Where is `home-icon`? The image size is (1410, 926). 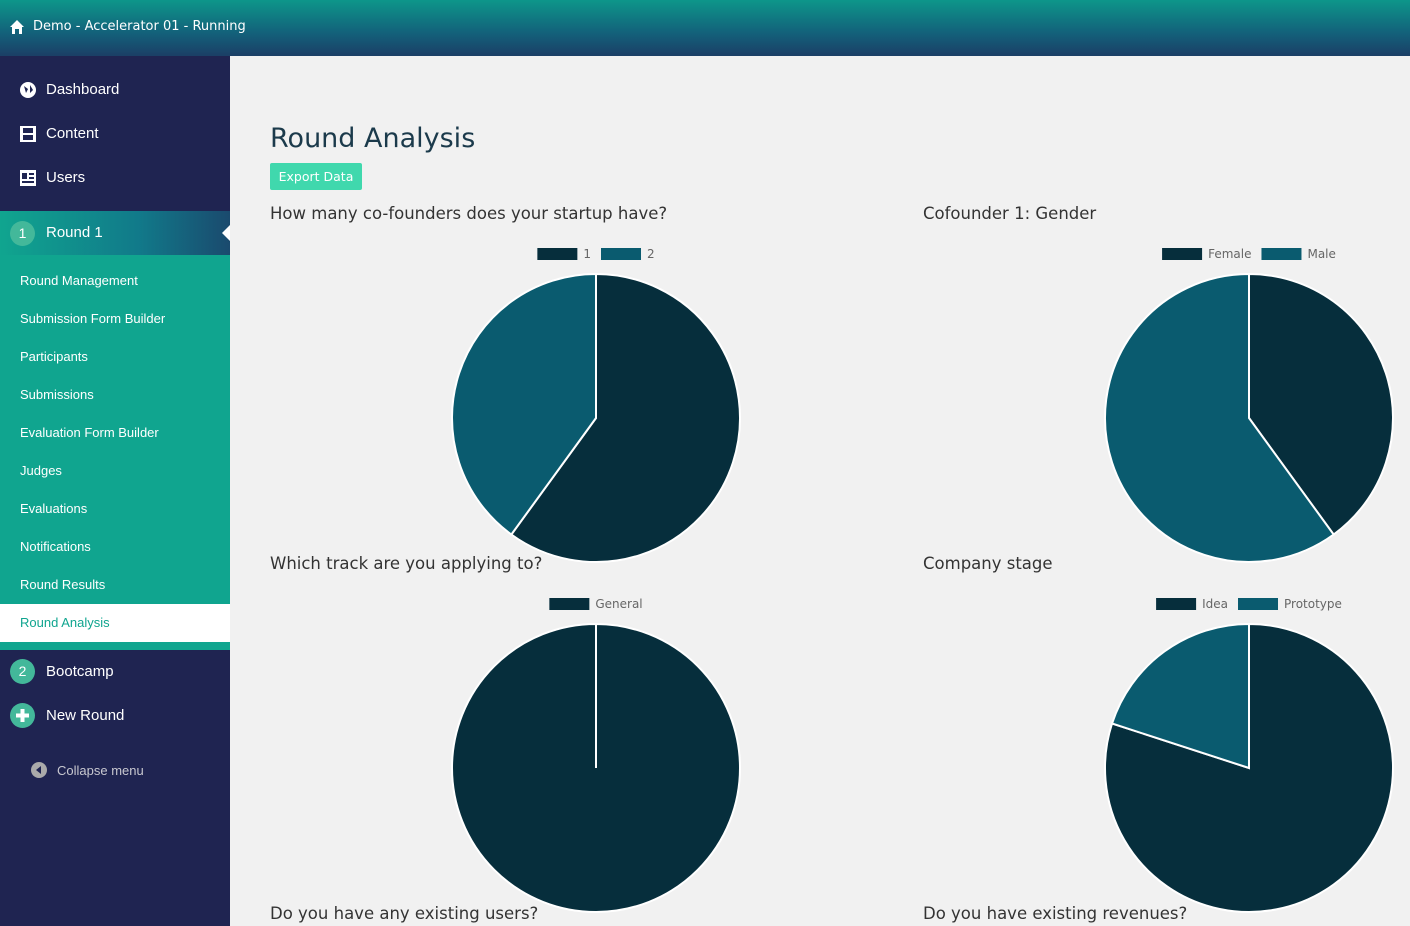
home-icon is located at coordinates (17, 27).